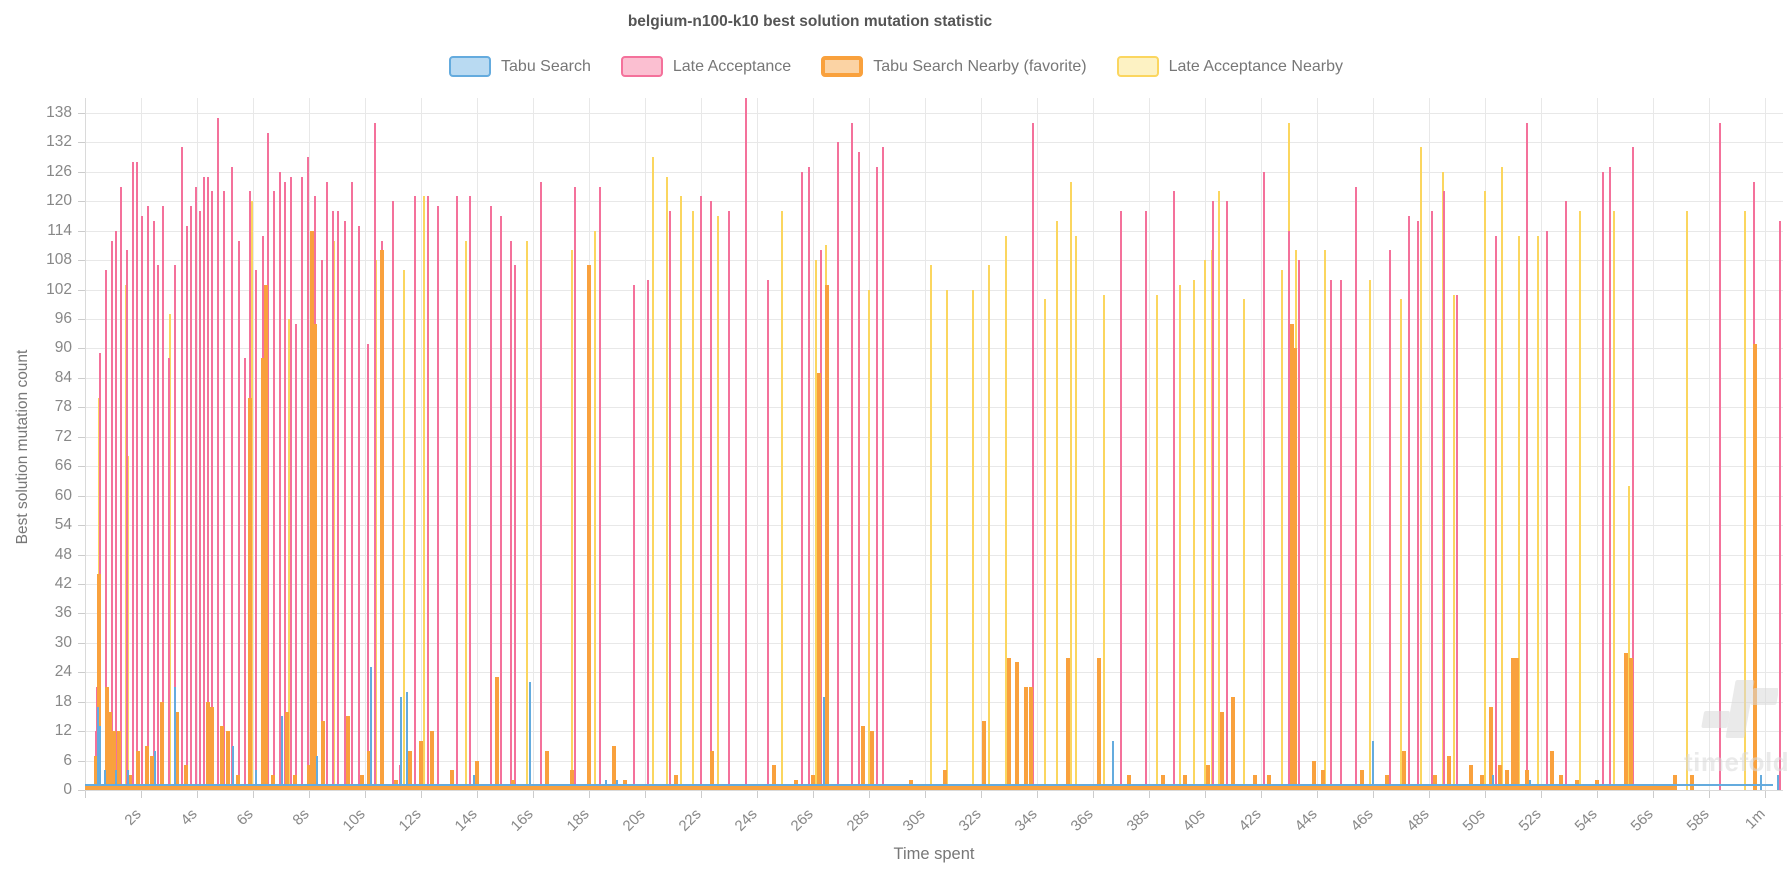  I want to click on y-tick-label: 42, so click(63, 583).